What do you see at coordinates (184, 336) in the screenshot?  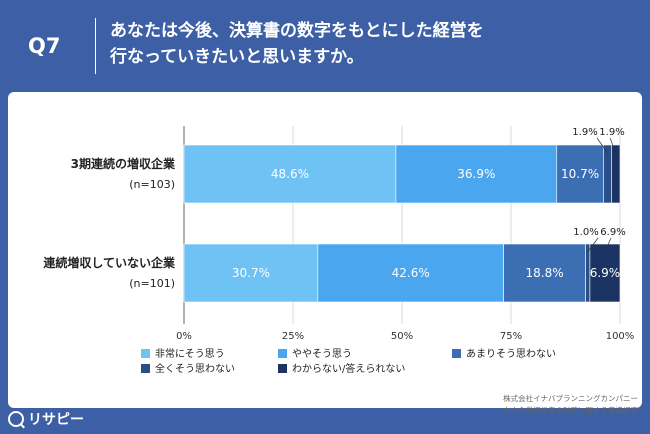 I see `x-tick-label: 0%` at bounding box center [184, 336].